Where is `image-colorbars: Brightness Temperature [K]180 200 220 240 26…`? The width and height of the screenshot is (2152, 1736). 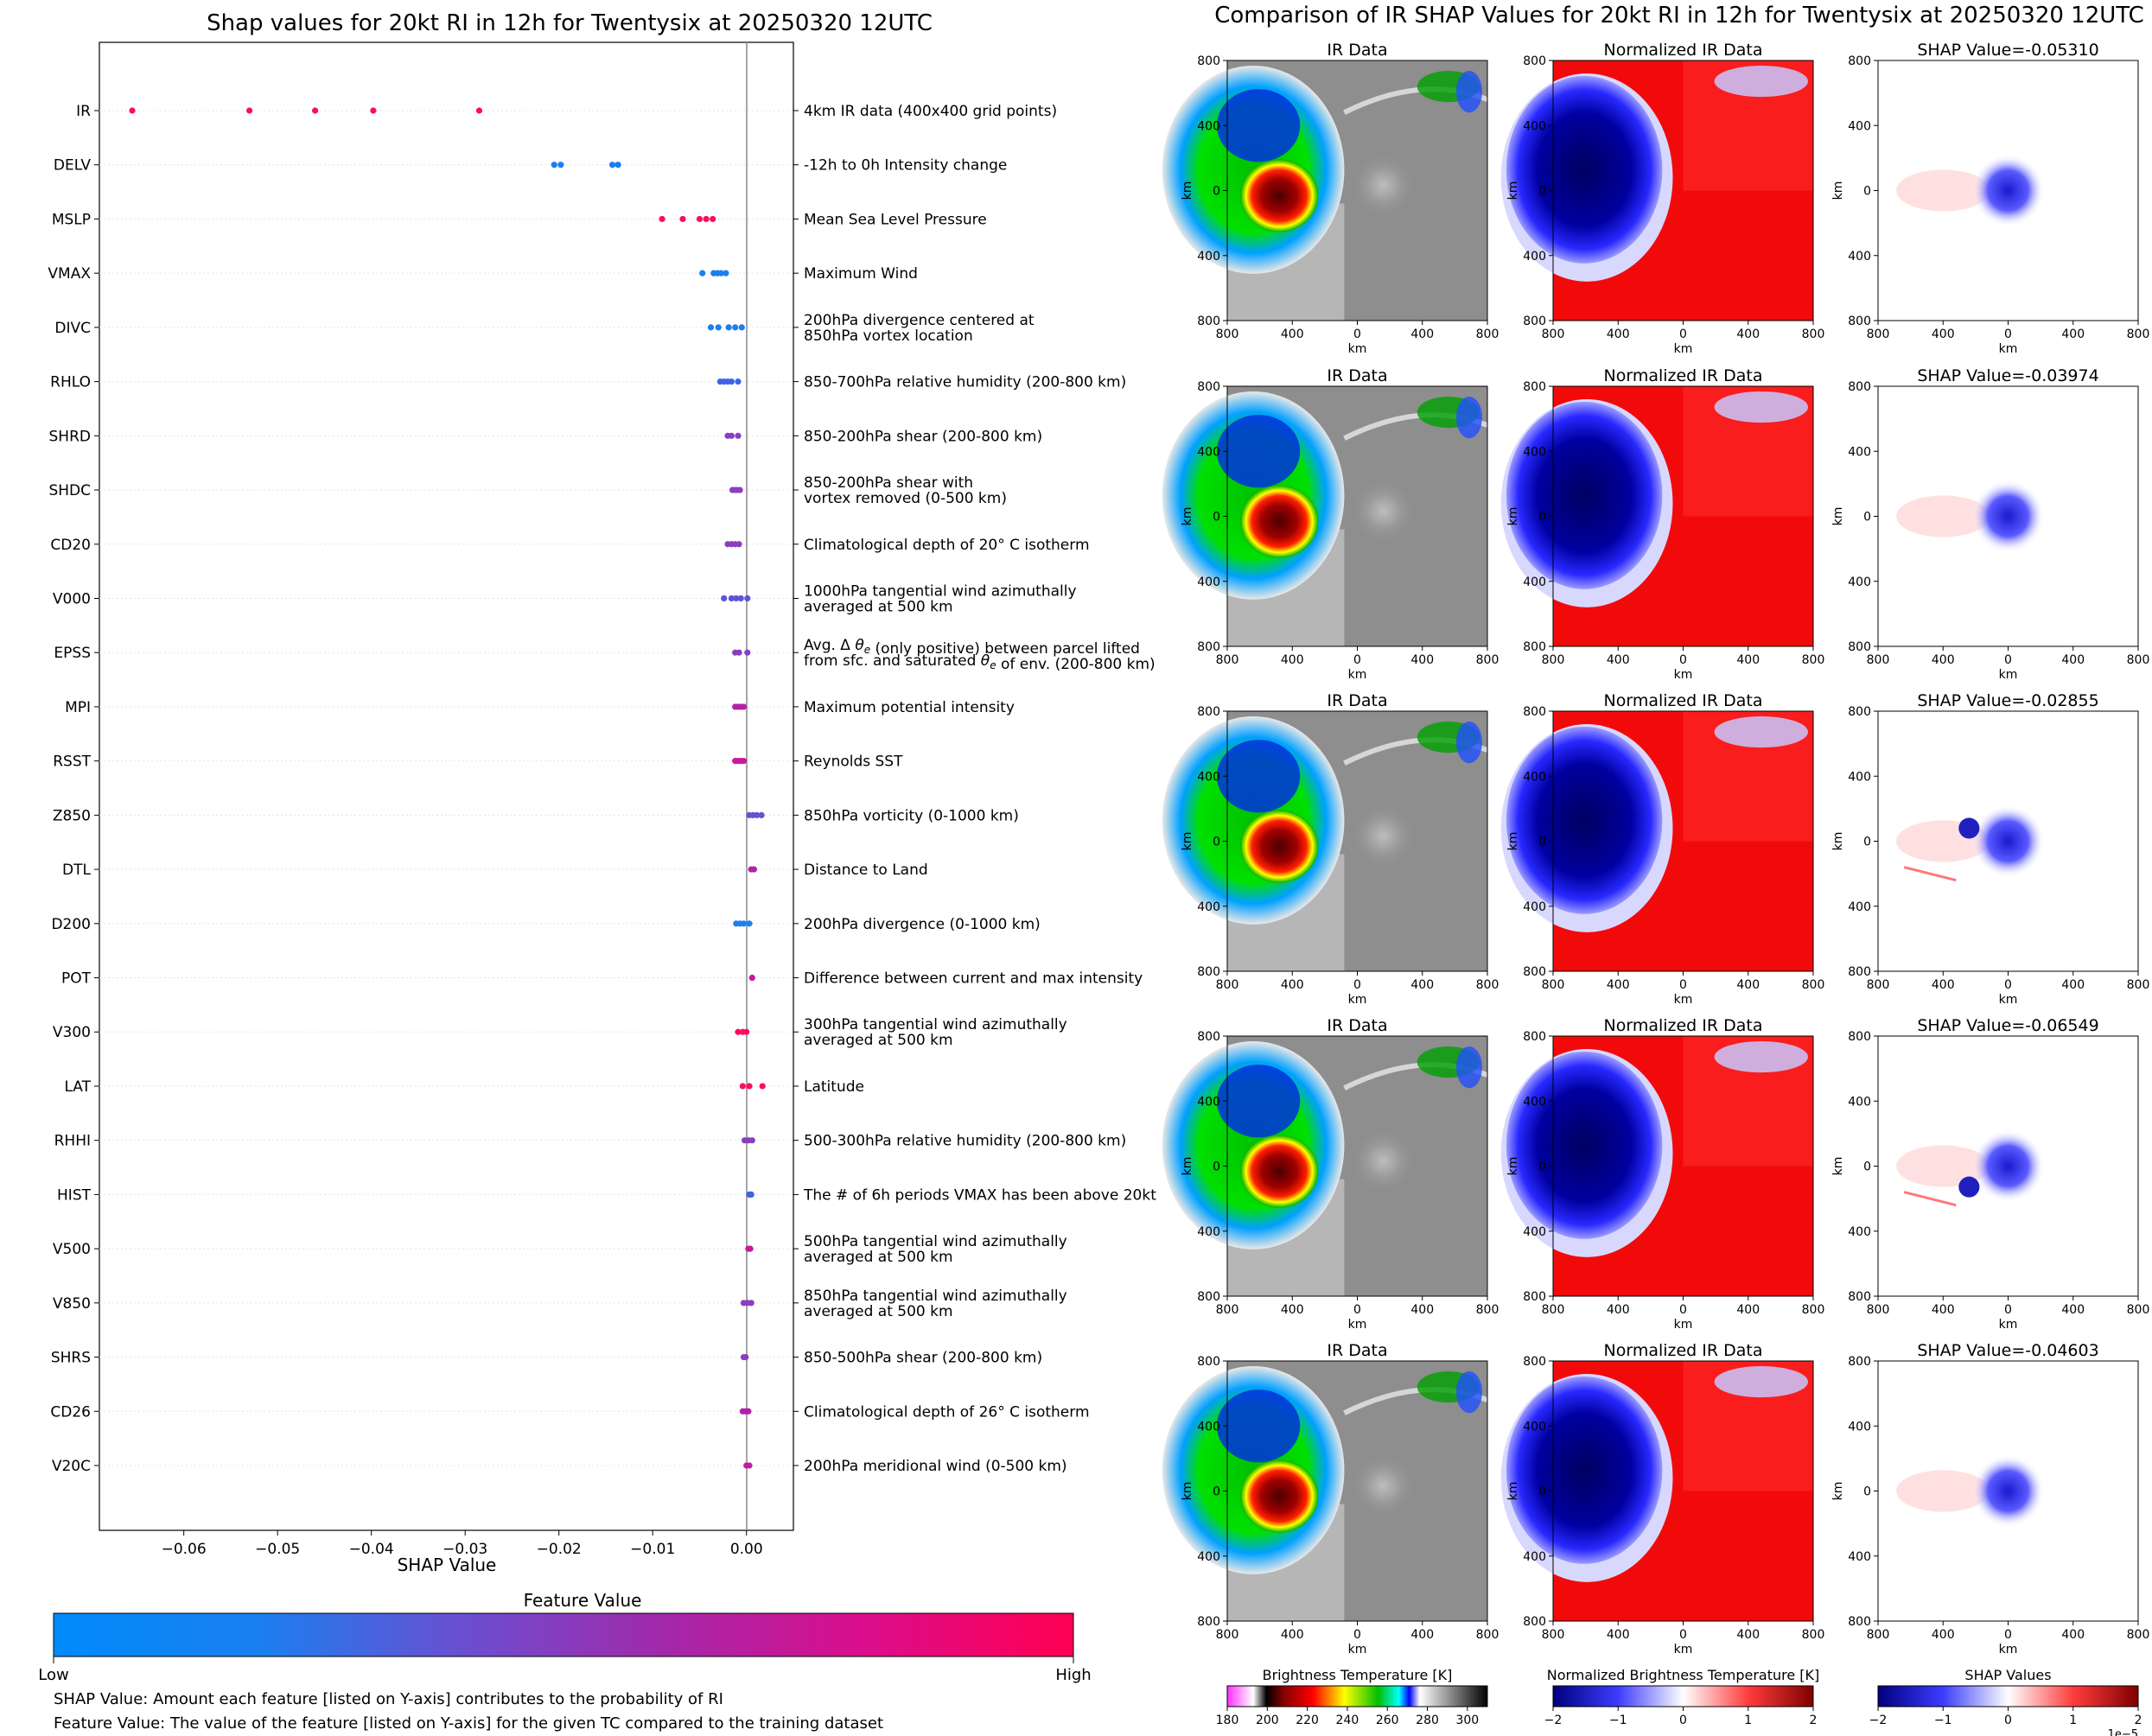
image-colorbars: Brightness Temperature [K]180 200 220 240 26… is located at coordinates (1679, 1701).